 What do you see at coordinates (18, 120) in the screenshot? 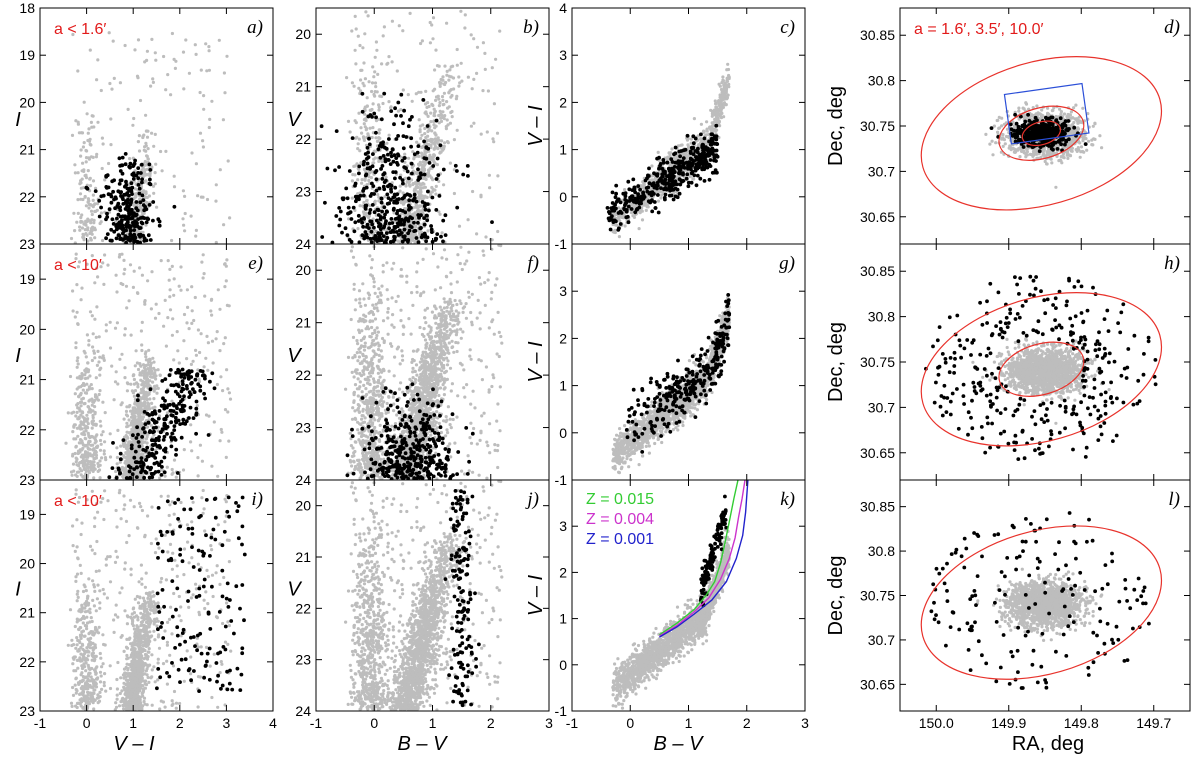
I see `y-axis-label: I` at bounding box center [18, 120].